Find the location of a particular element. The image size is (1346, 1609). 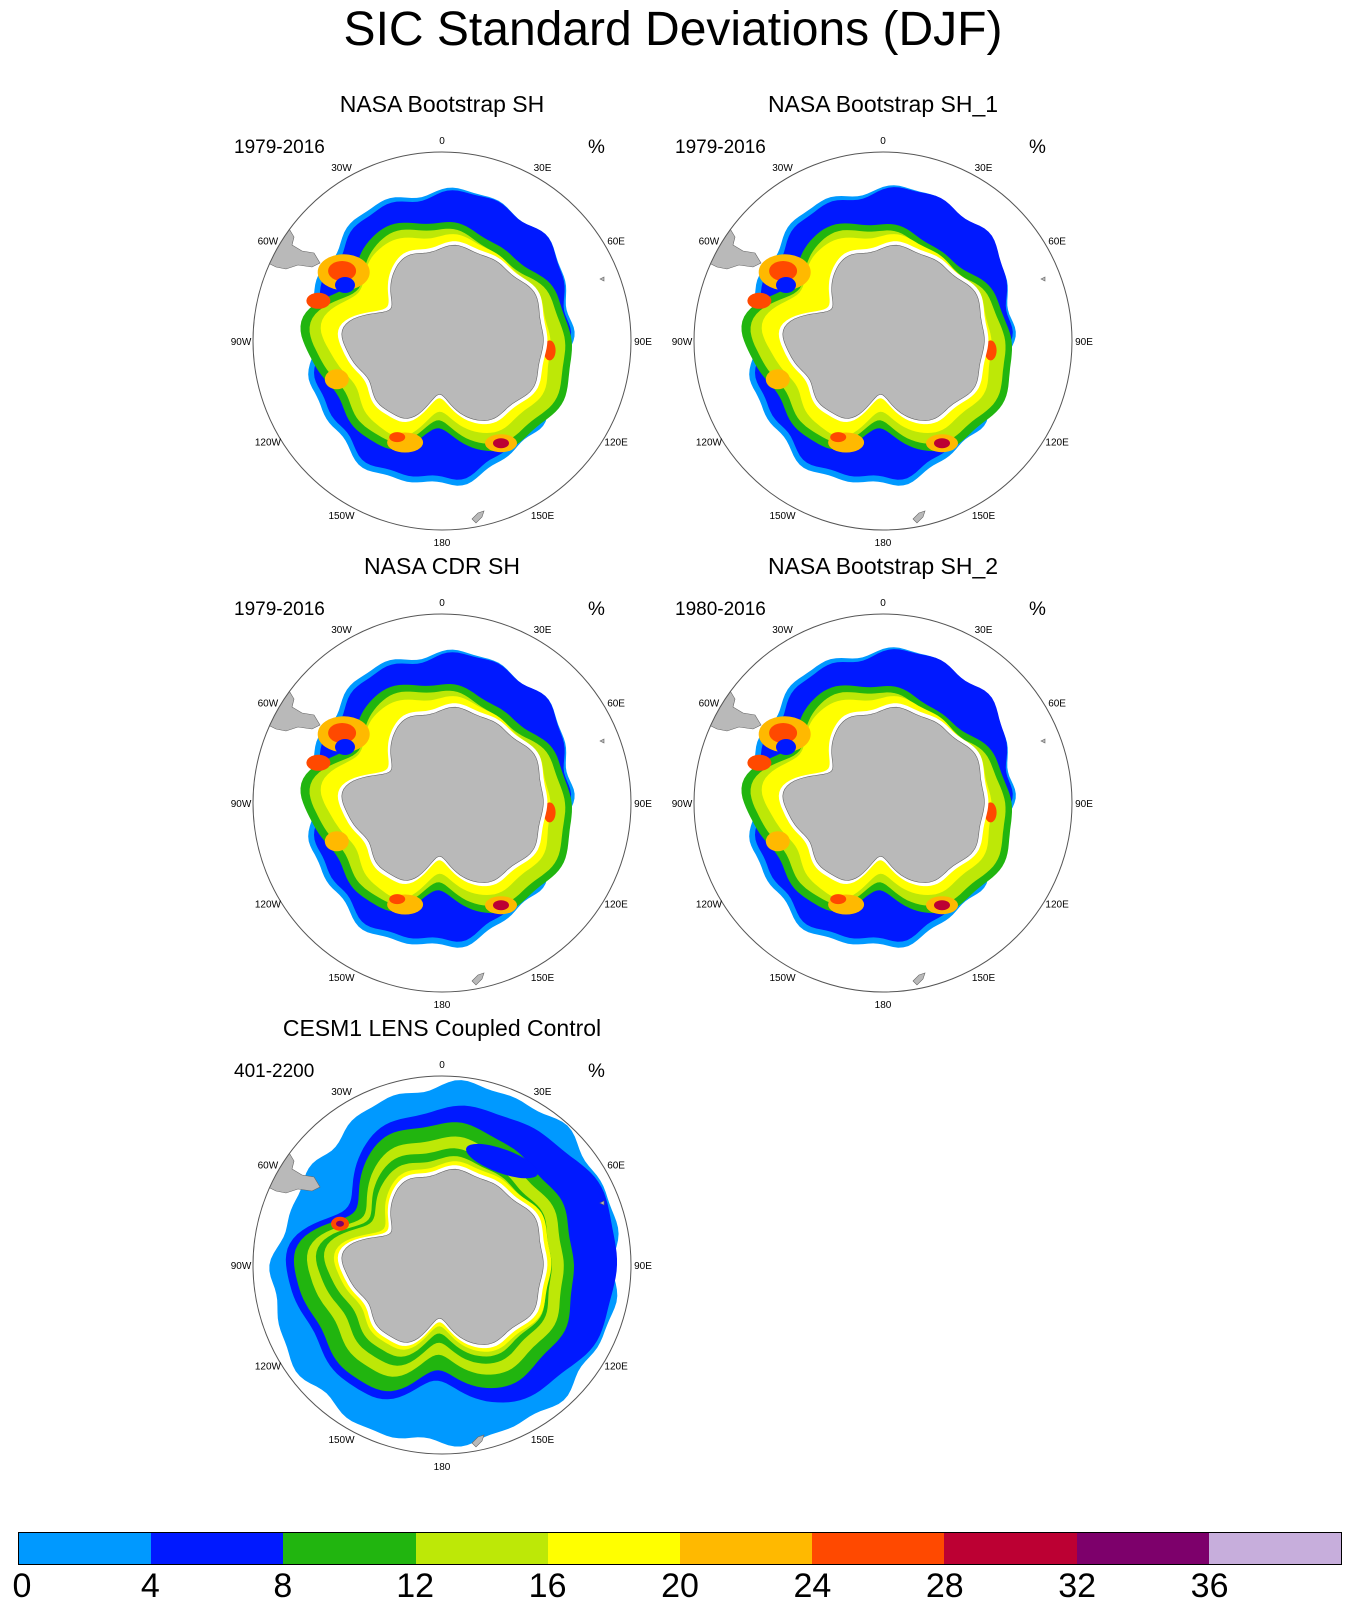

colorbar-tick-label: 24 is located at coordinates (812, 1586).